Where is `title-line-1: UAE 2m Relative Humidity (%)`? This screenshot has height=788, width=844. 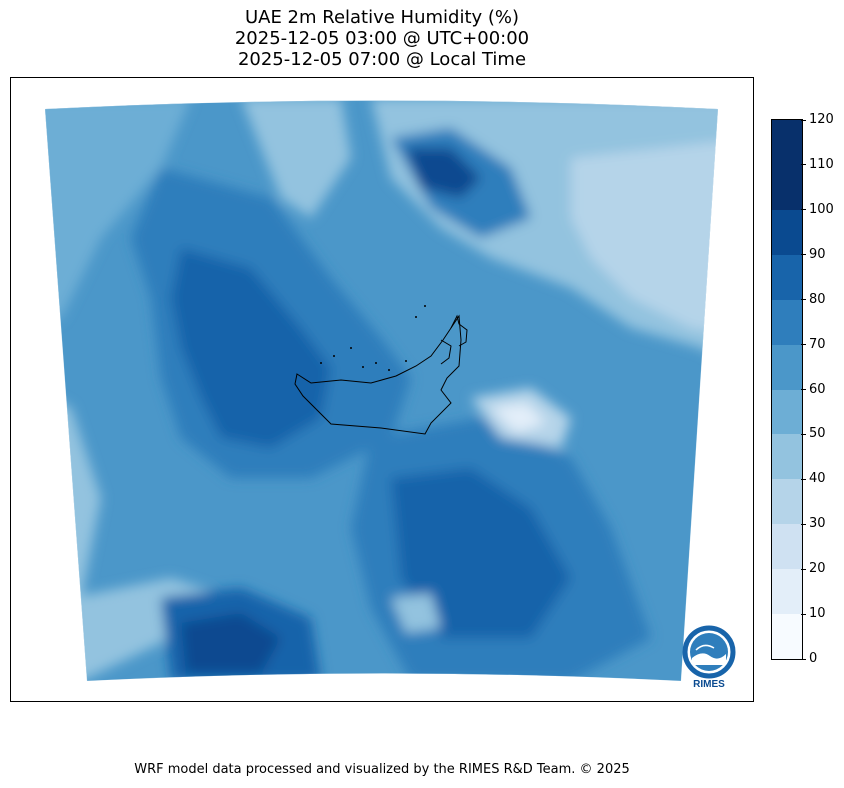 title-line-1: UAE 2m Relative Humidity (%) is located at coordinates (382, 17).